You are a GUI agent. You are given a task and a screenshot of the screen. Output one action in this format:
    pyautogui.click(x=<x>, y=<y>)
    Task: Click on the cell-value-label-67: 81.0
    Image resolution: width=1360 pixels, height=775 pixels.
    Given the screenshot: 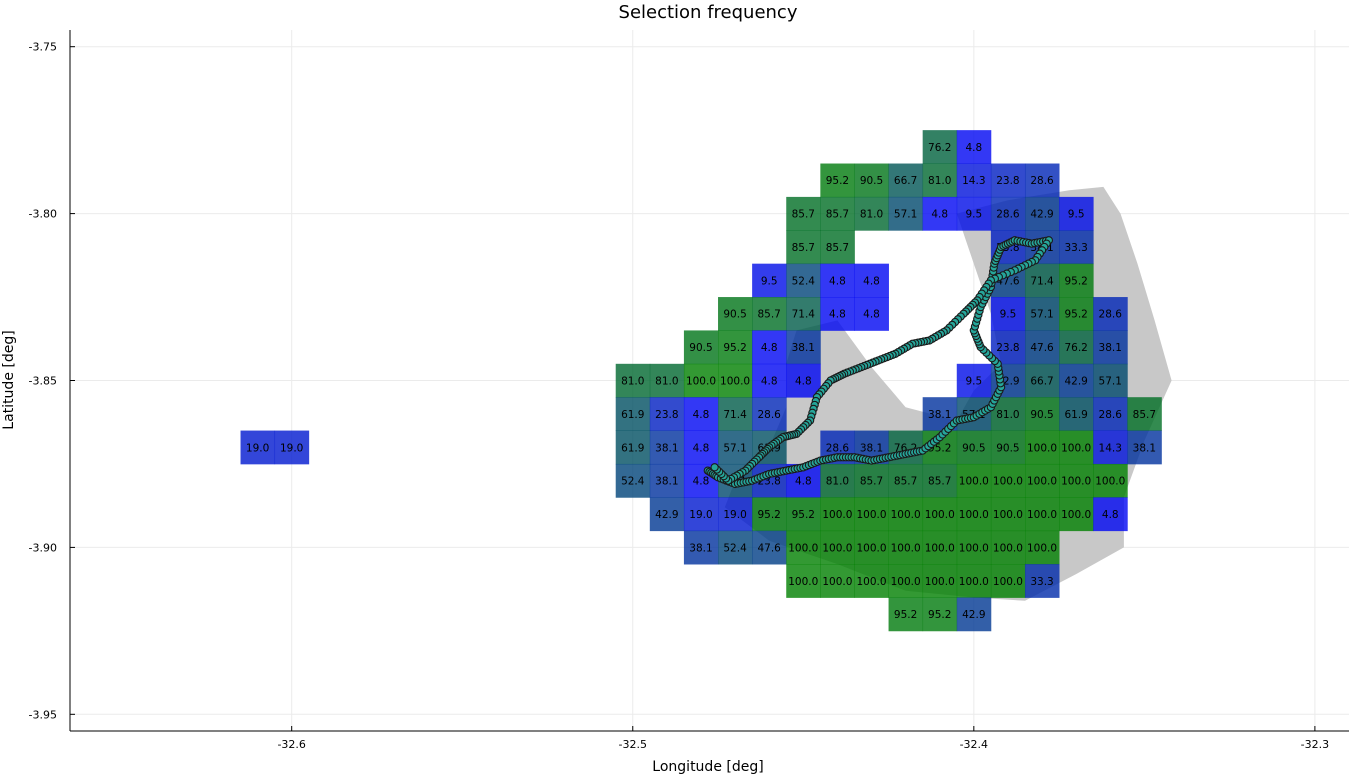 What is the action you would take?
    pyautogui.click(x=1007, y=415)
    